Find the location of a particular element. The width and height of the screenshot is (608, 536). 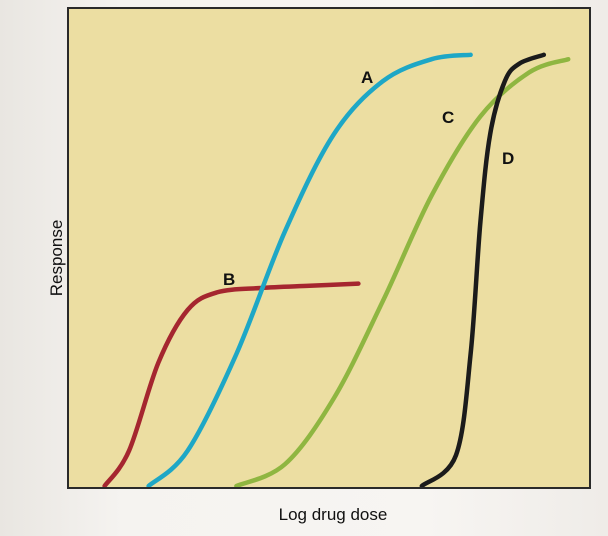

curve-label-a: A is located at coordinates (367, 77).